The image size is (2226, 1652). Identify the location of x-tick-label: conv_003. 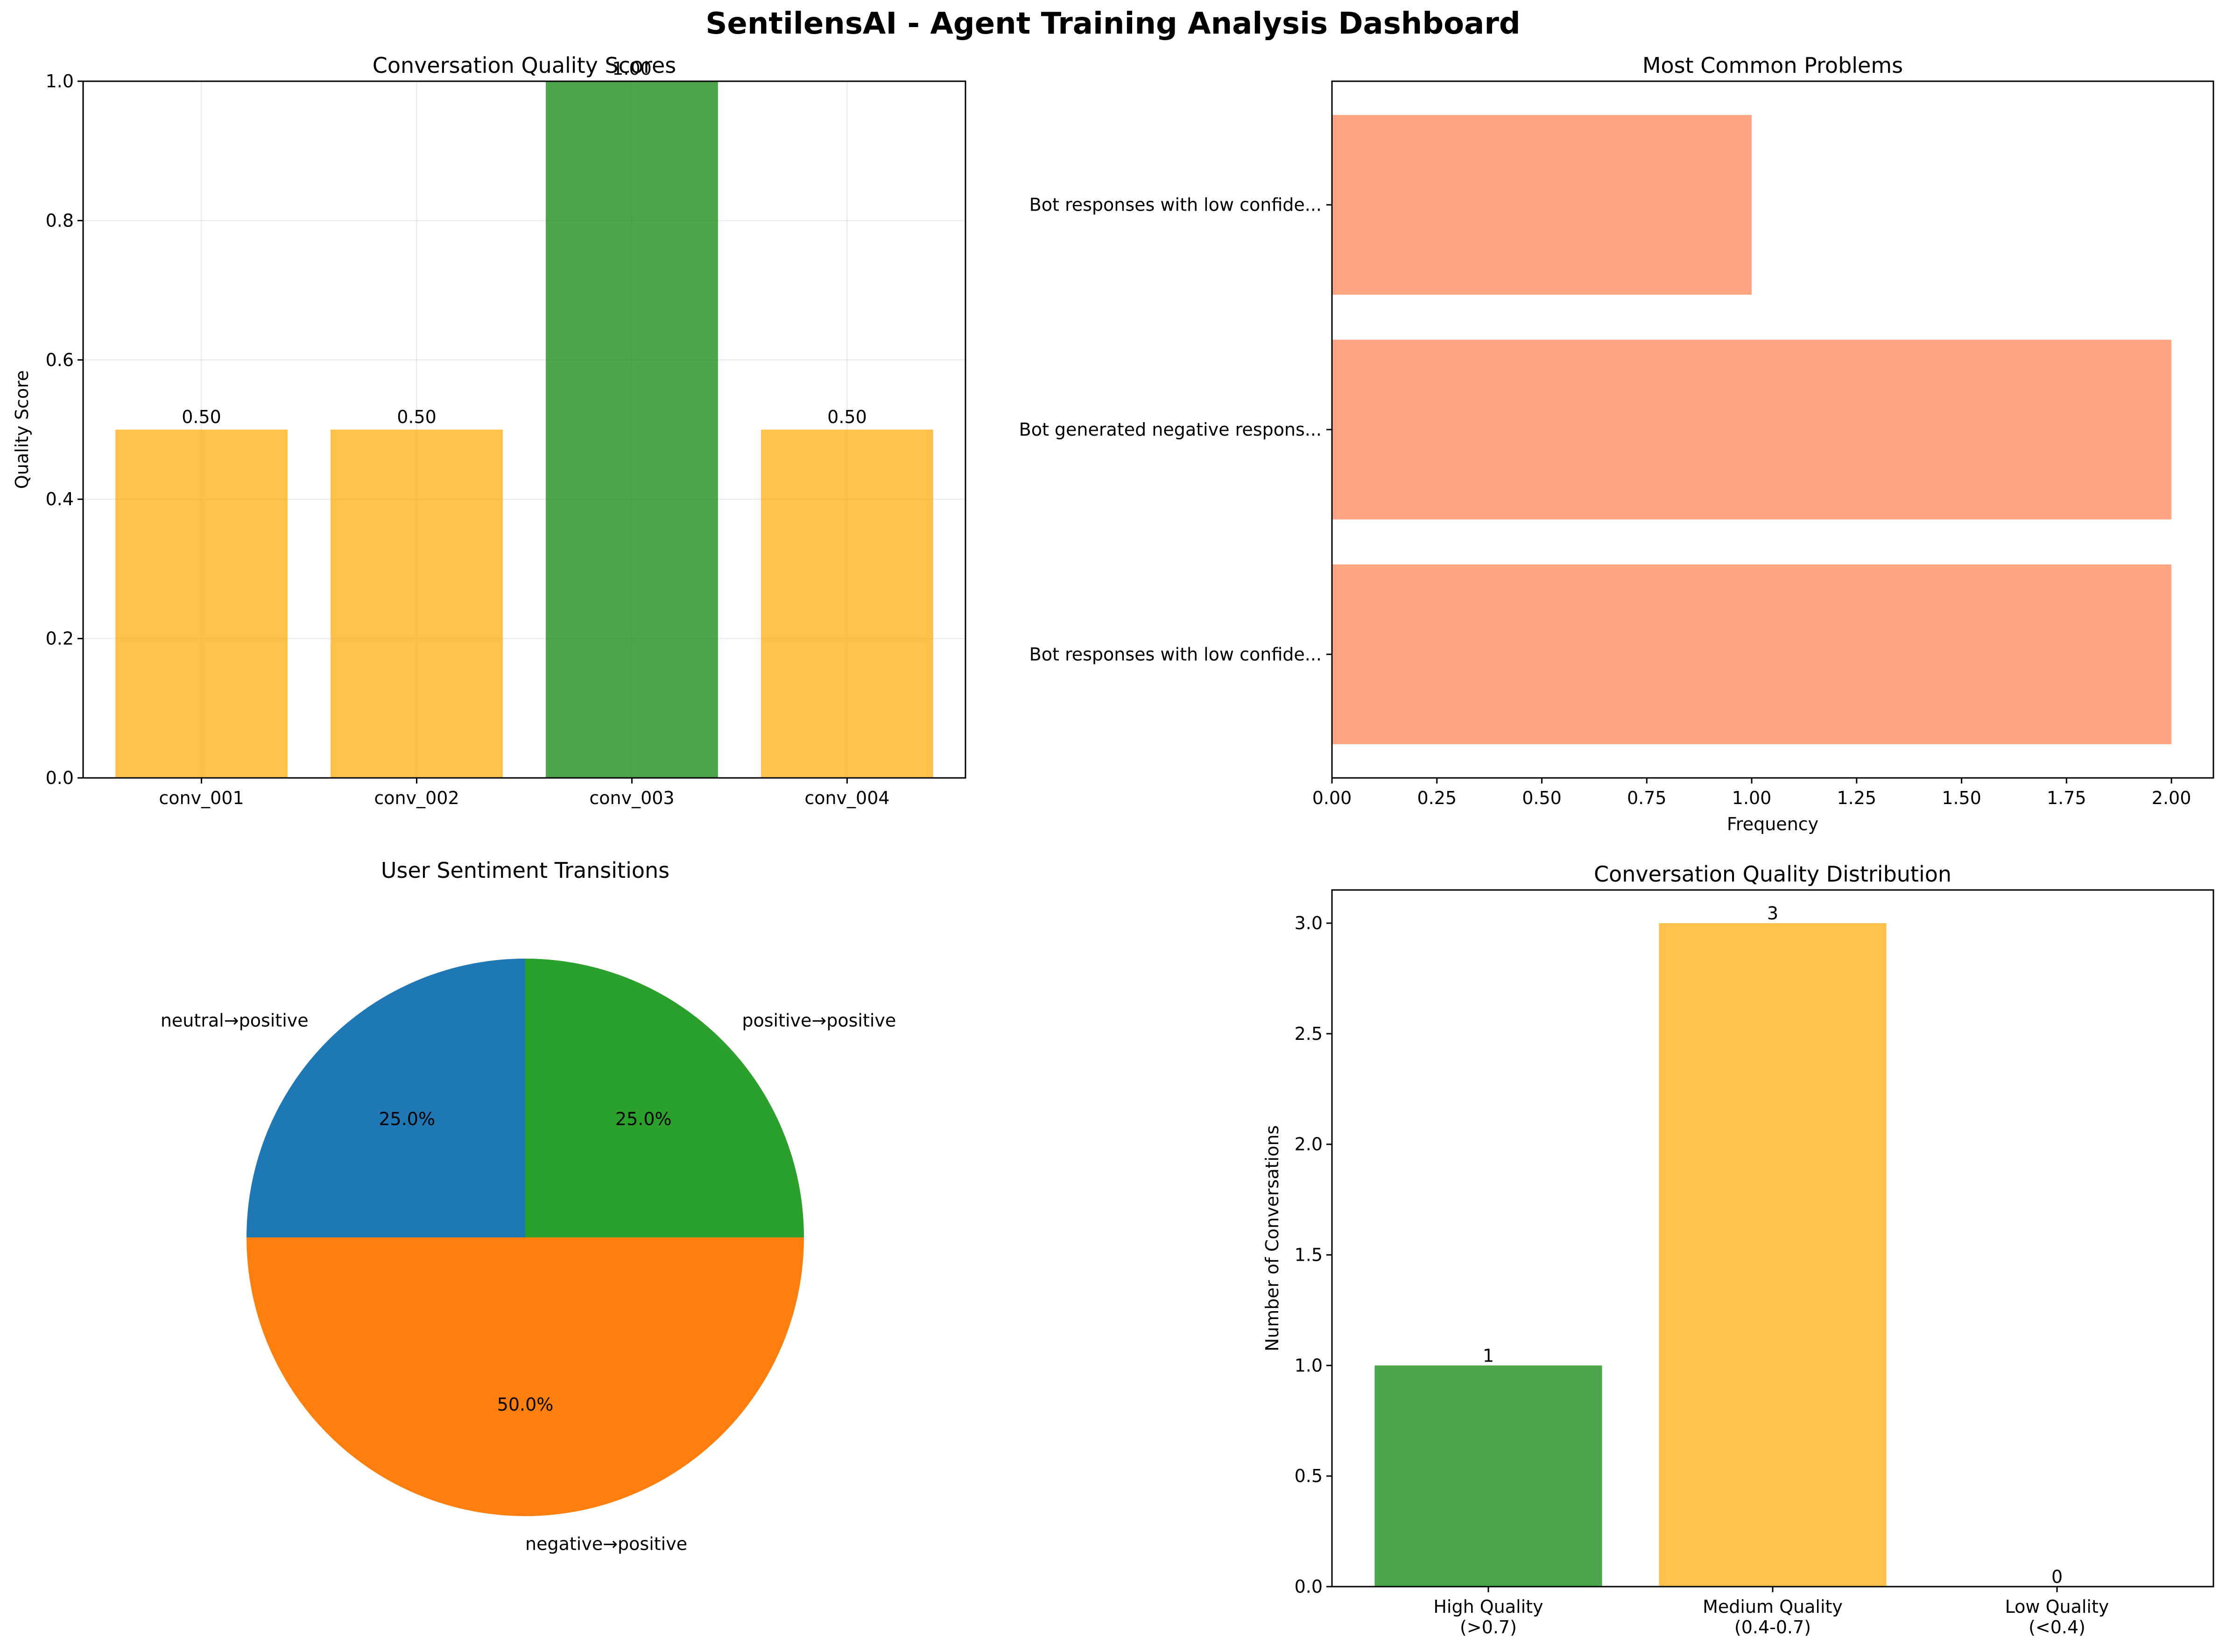
(631, 798).